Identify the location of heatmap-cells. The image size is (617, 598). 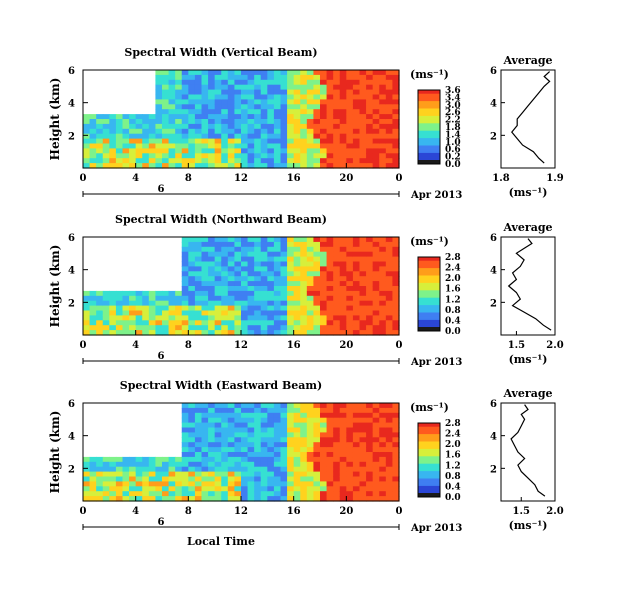
(241, 452).